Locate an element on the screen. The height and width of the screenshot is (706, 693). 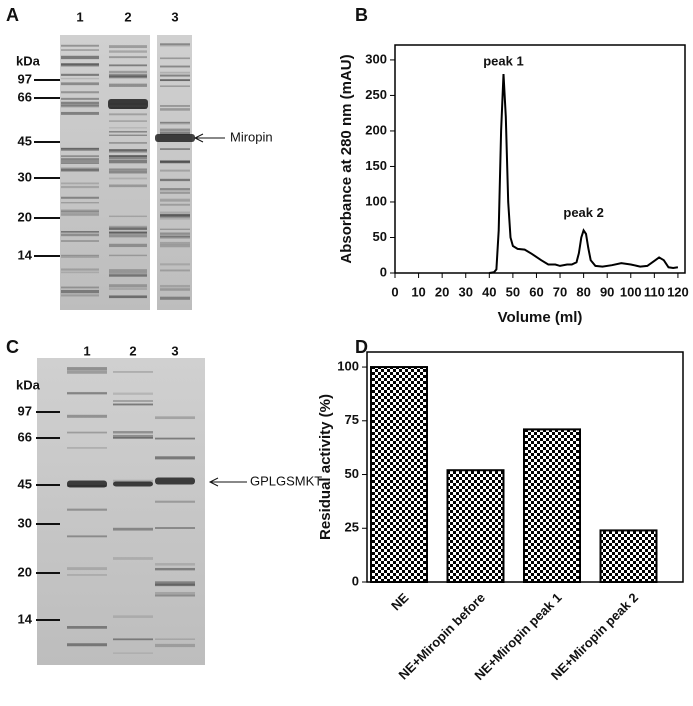
panel-label: D is located at coordinates (361, 347).